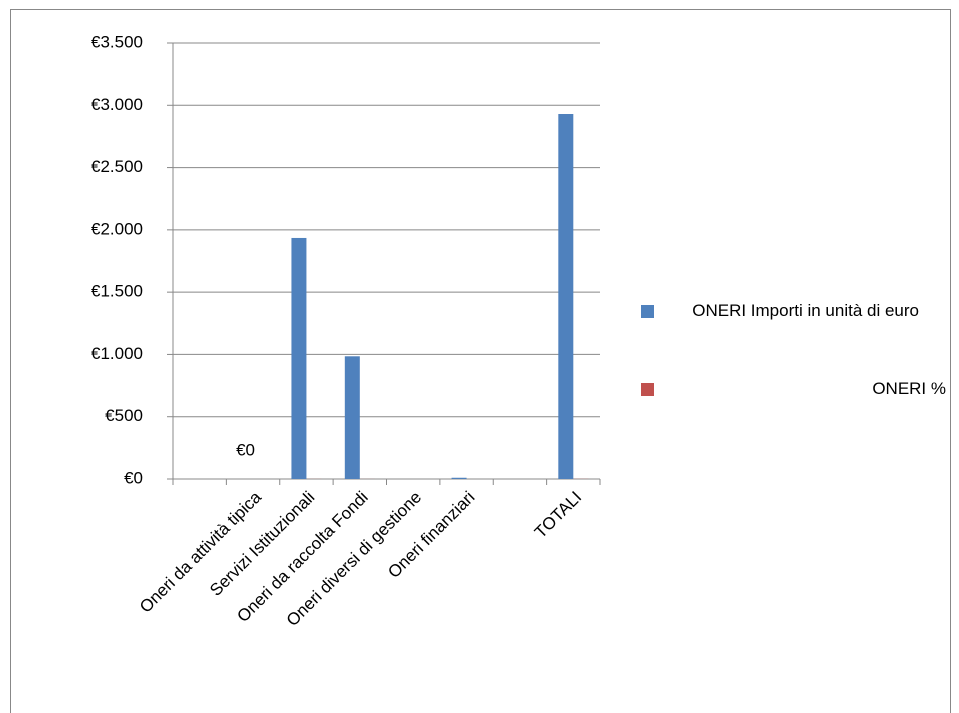  What do you see at coordinates (117, 228) in the screenshot?
I see `y-tick-label: €2.000` at bounding box center [117, 228].